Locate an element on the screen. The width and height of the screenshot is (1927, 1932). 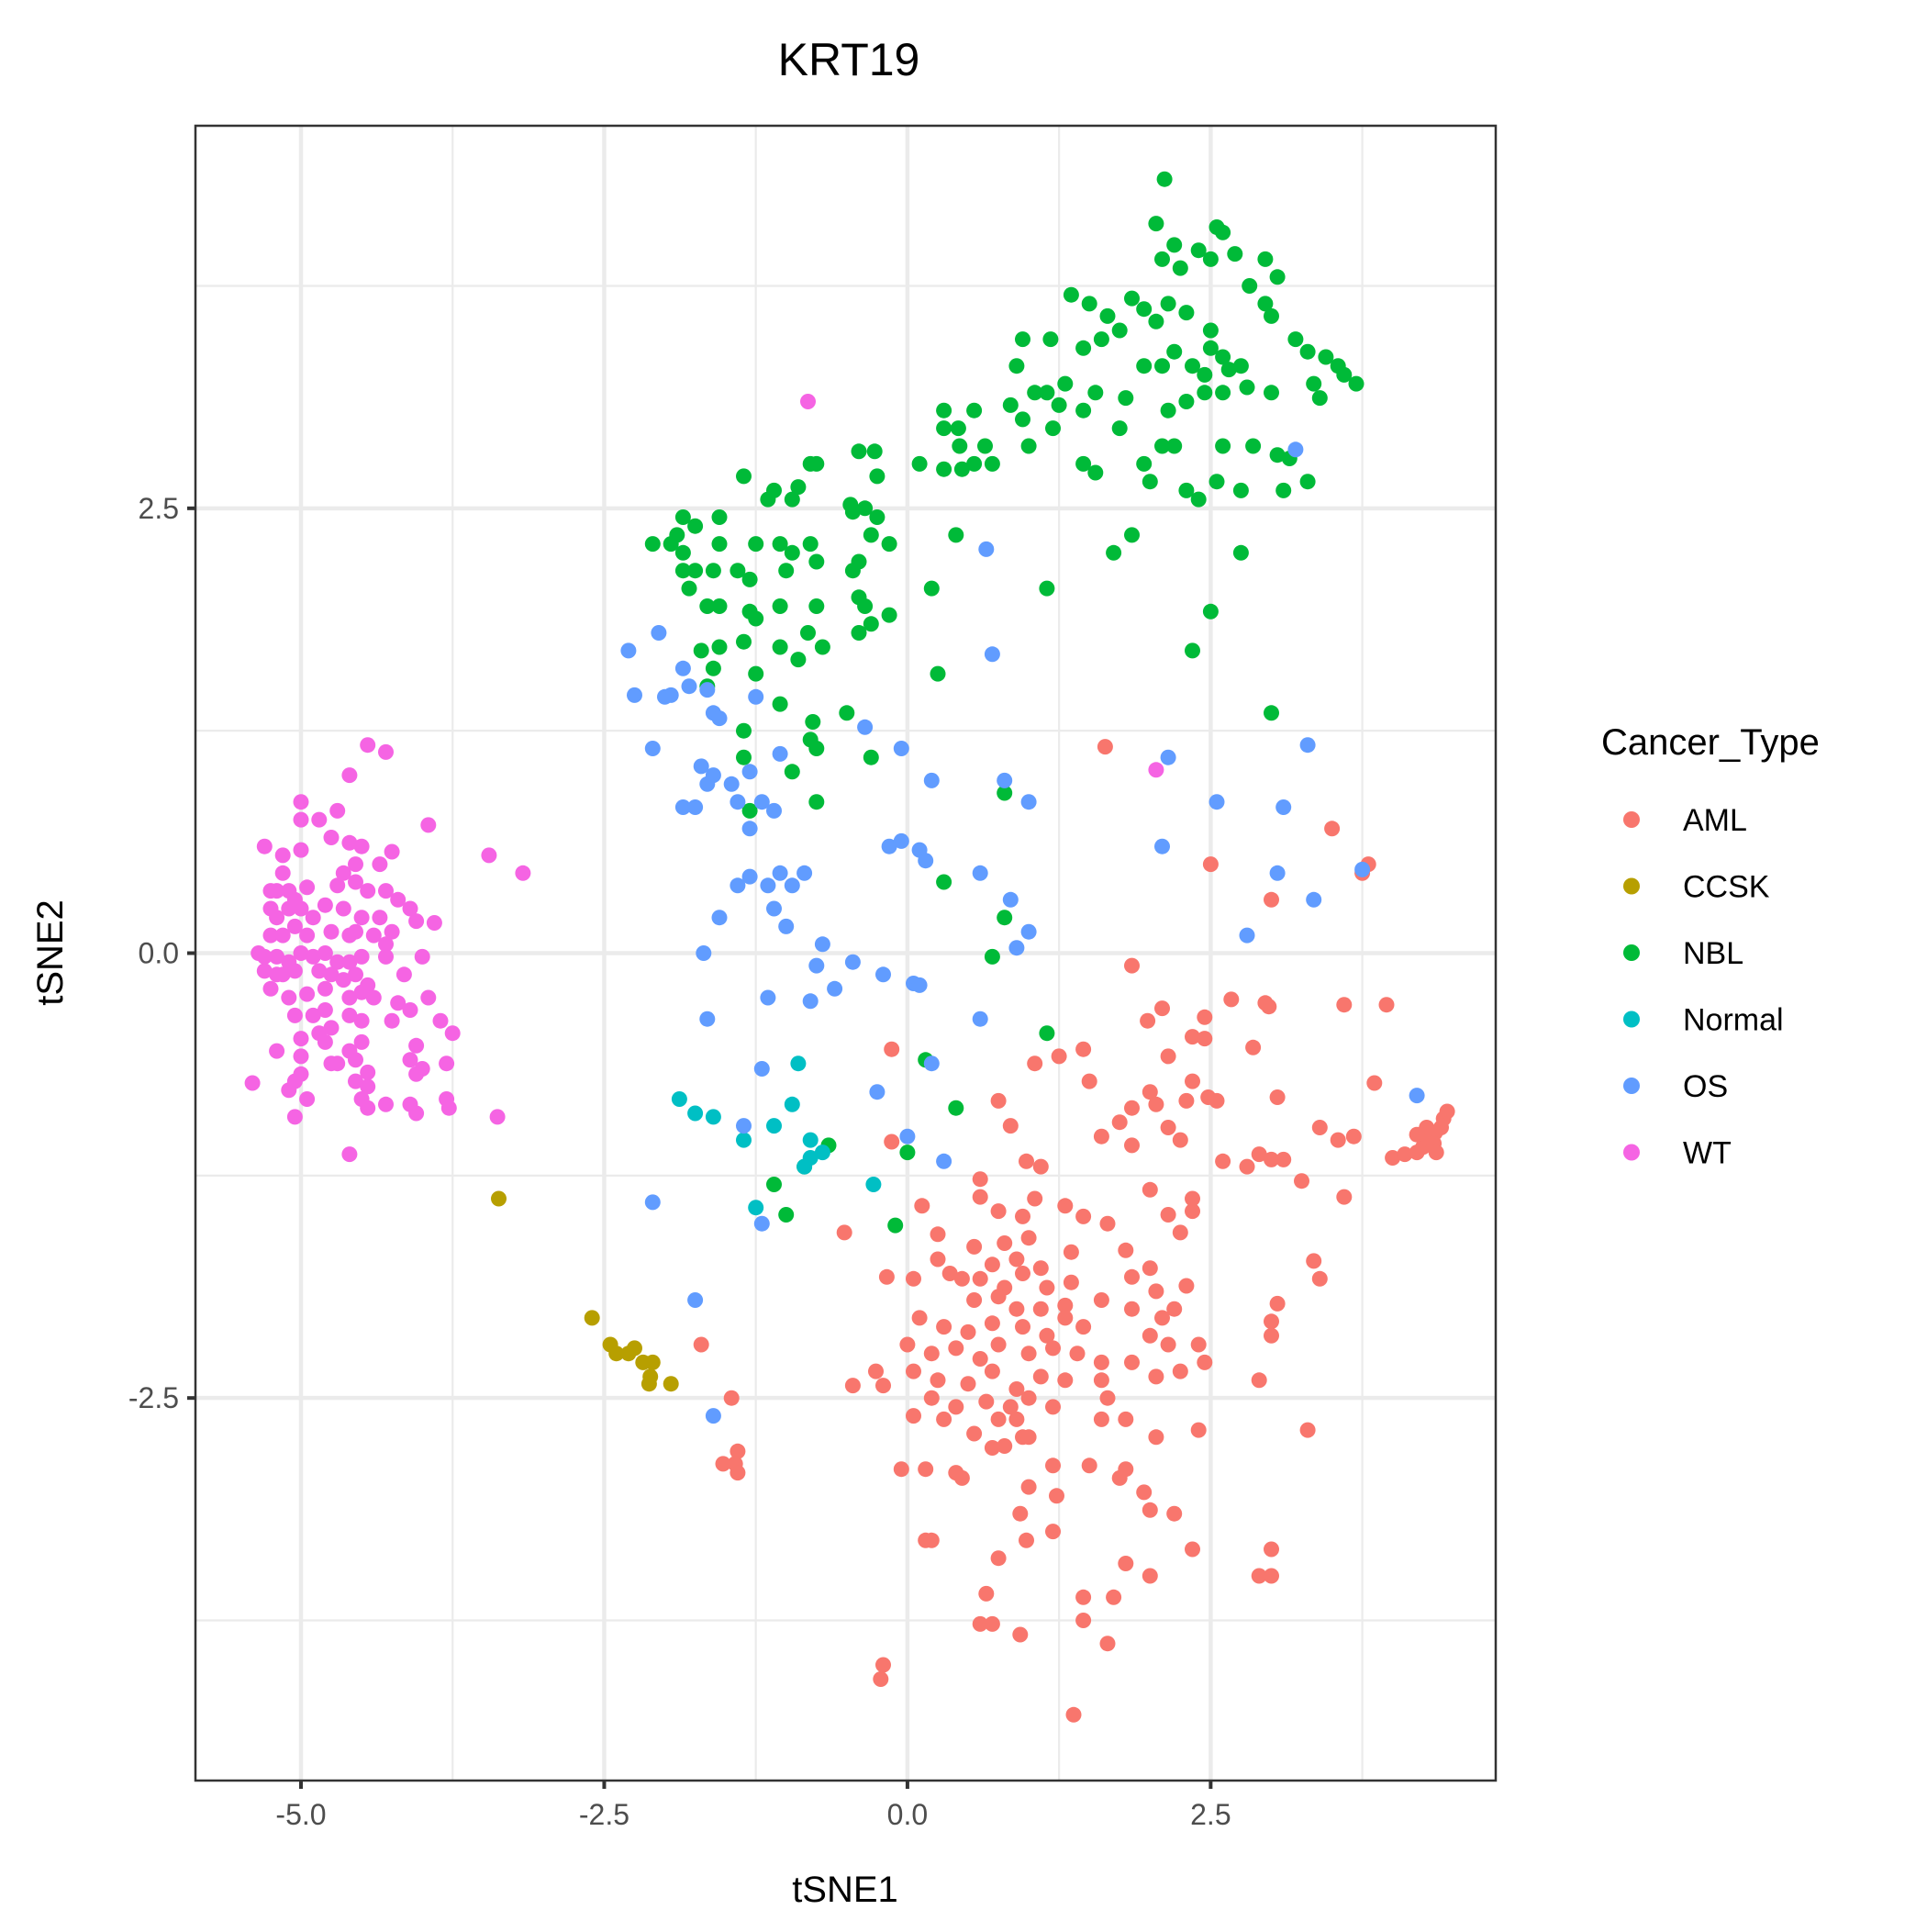
x-tick-label: -5.0 is located at coordinates (300, 1814).